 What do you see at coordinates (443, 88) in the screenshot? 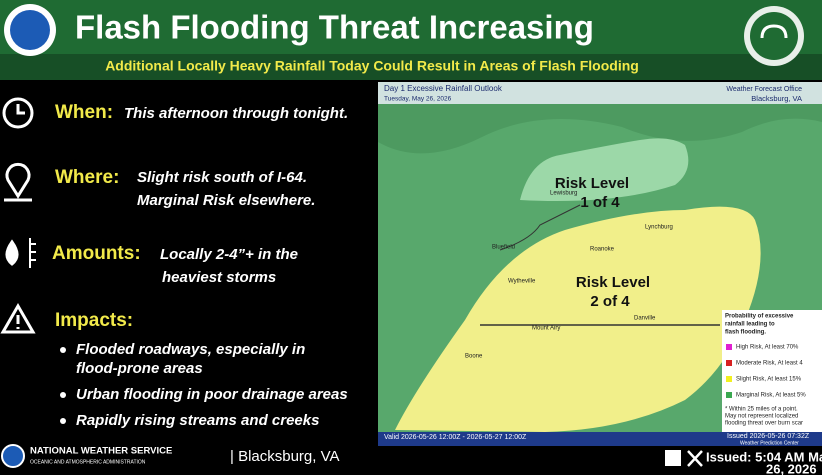
I see `map-title: Day 1 Excessive Rainfall Outlook` at bounding box center [443, 88].